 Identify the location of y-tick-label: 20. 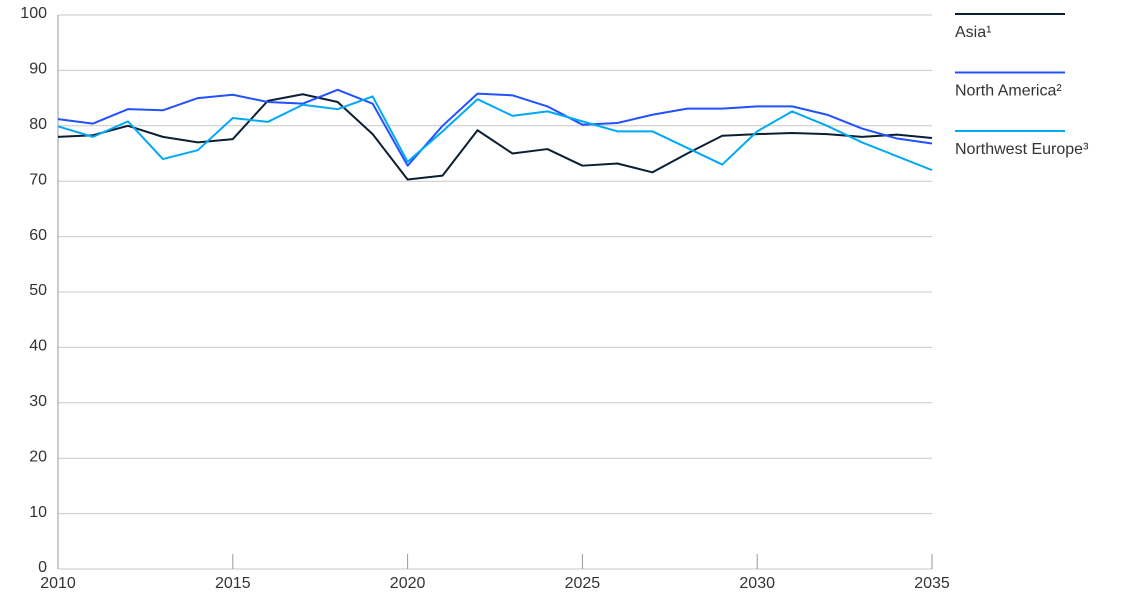
(38, 456).